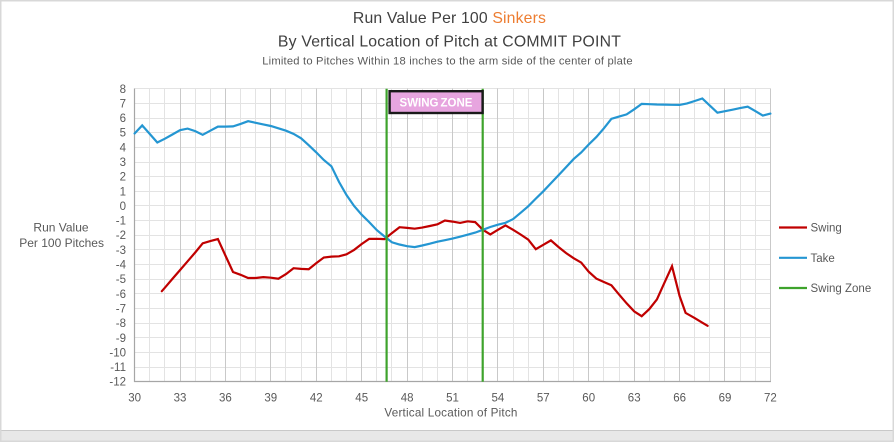  What do you see at coordinates (123, 192) in the screenshot?
I see `svg-text: 1` at bounding box center [123, 192].